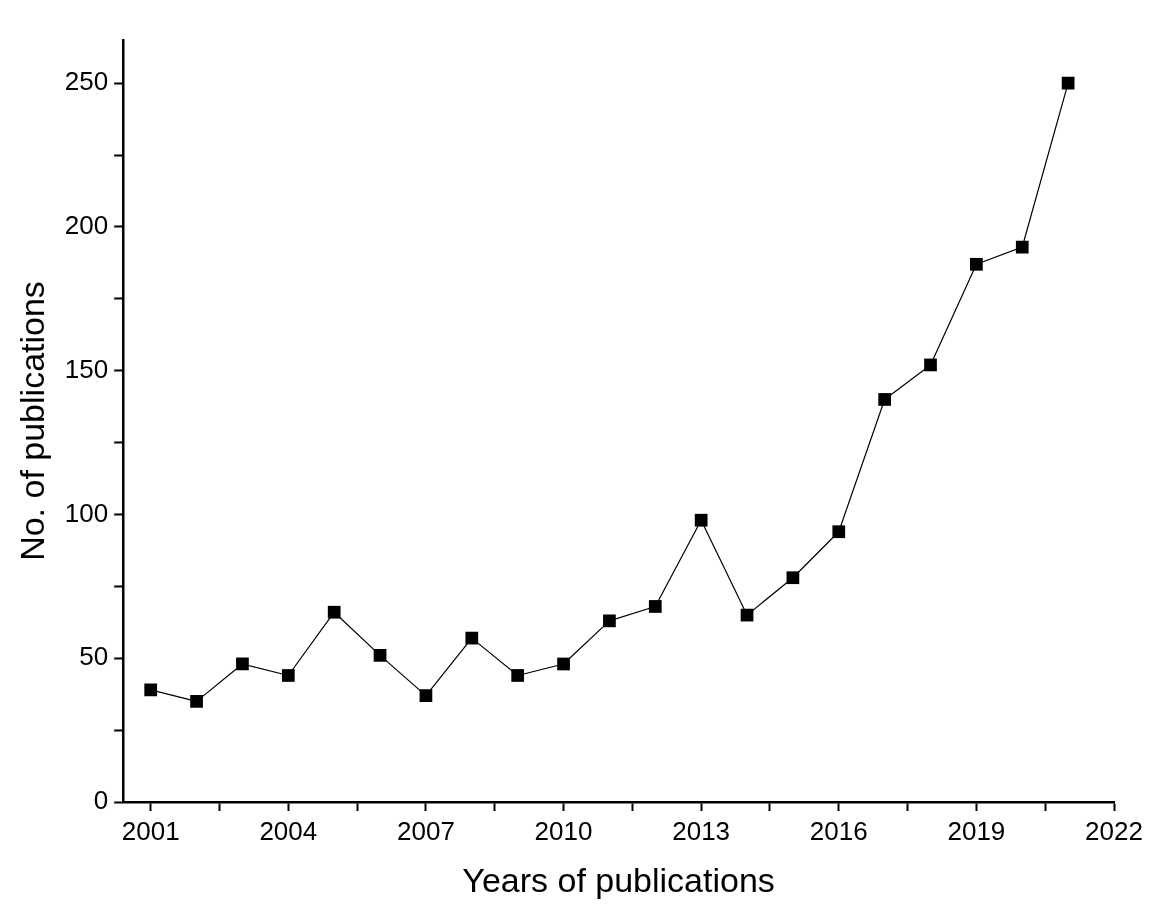 This screenshot has width=1154, height=913. I want to click on x-axis-title: Years of publications, so click(618, 879).